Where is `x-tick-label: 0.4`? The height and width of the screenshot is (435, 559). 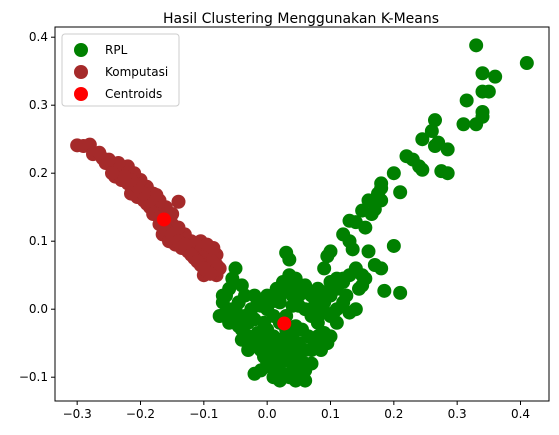 x-tick-label: 0.4 is located at coordinates (520, 414).